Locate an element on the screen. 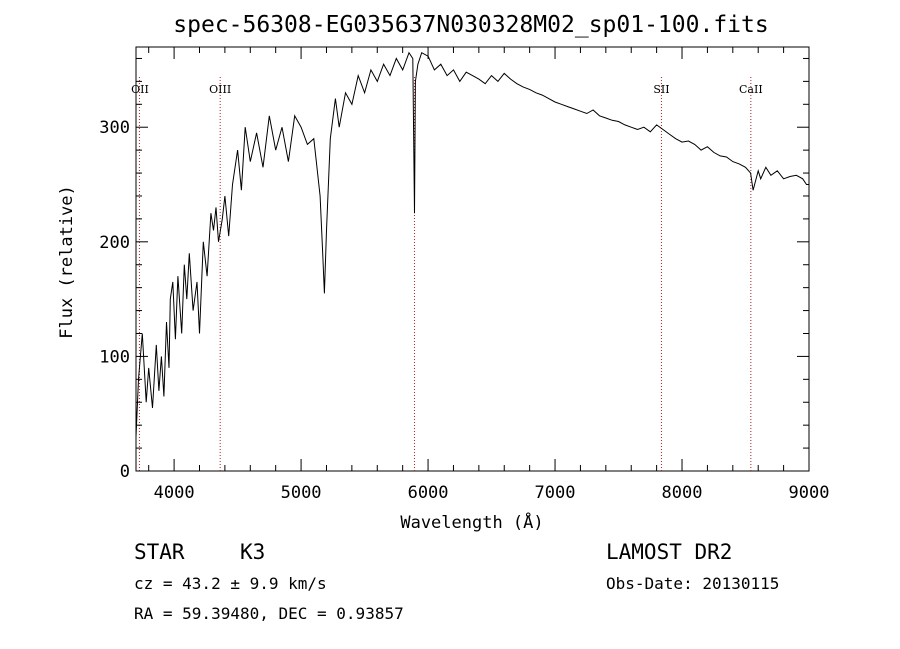  y-tick-label: 0 is located at coordinates (125, 472).